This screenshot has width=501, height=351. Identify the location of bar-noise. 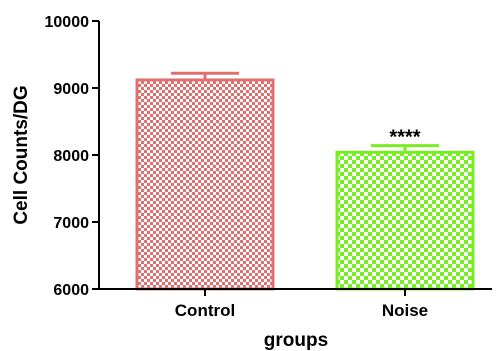
(405, 220).